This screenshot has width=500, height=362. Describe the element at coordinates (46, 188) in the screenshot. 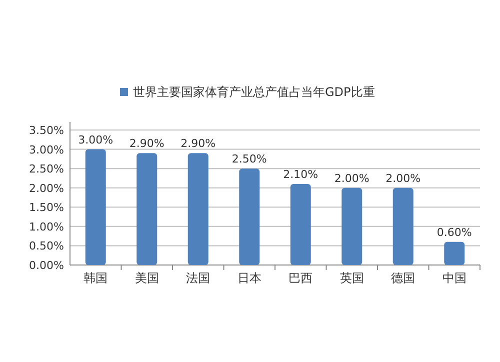

I see `y-tick-label: 2.00%` at that location.